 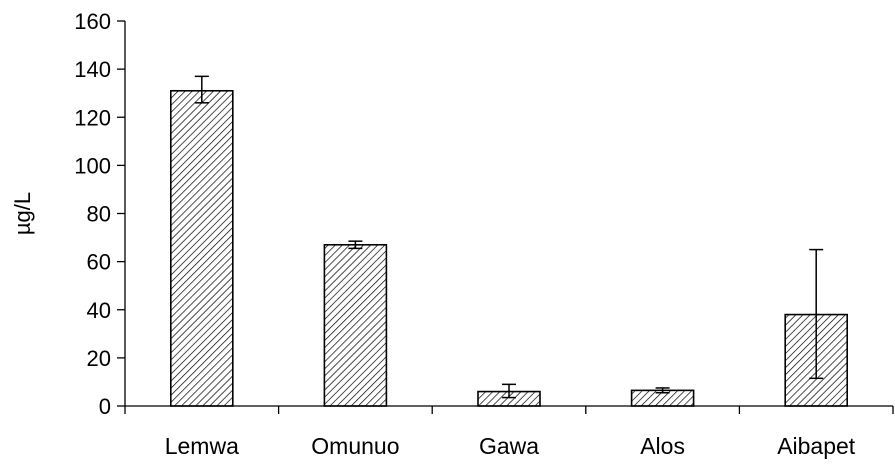 I want to click on y-tick-label: 160, so click(x=92, y=21).